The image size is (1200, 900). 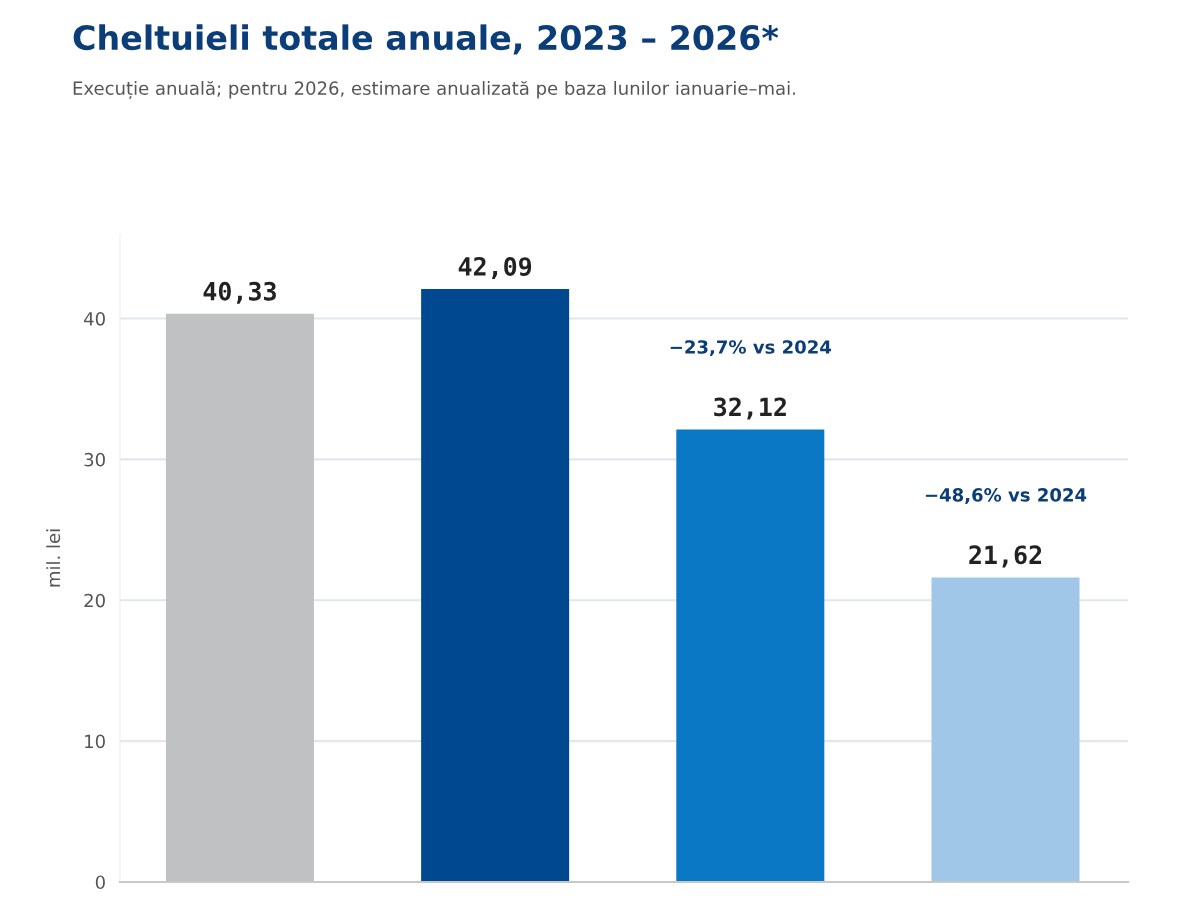 I want to click on chart-title: Cheltuieli totale anuale, 2023 – 2026*, so click(x=426, y=39).